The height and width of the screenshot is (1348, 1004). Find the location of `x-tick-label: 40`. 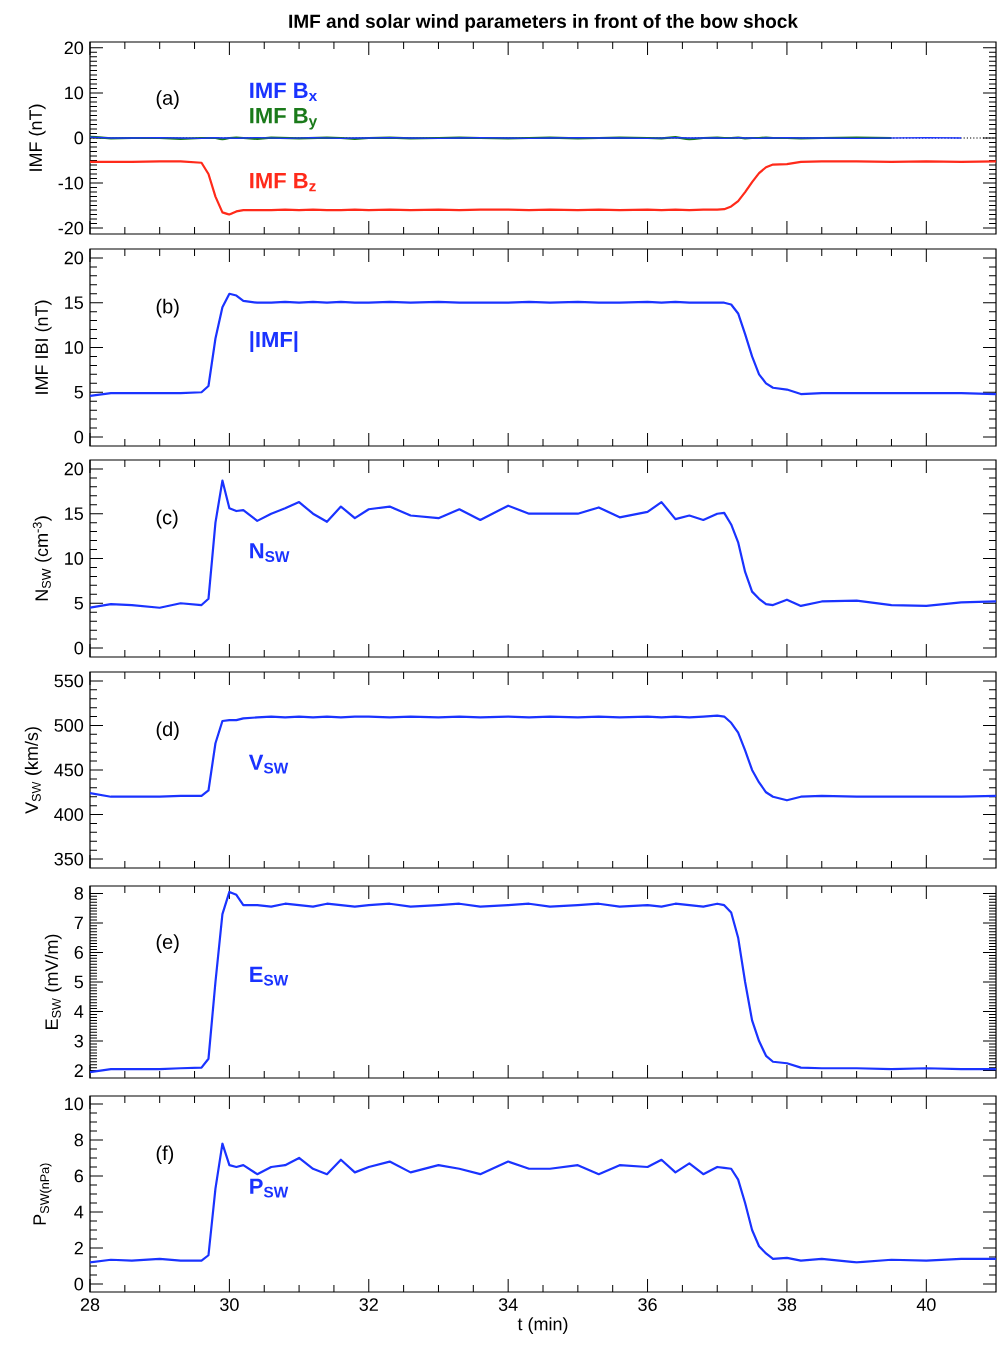

x-tick-label: 40 is located at coordinates (926, 1304).